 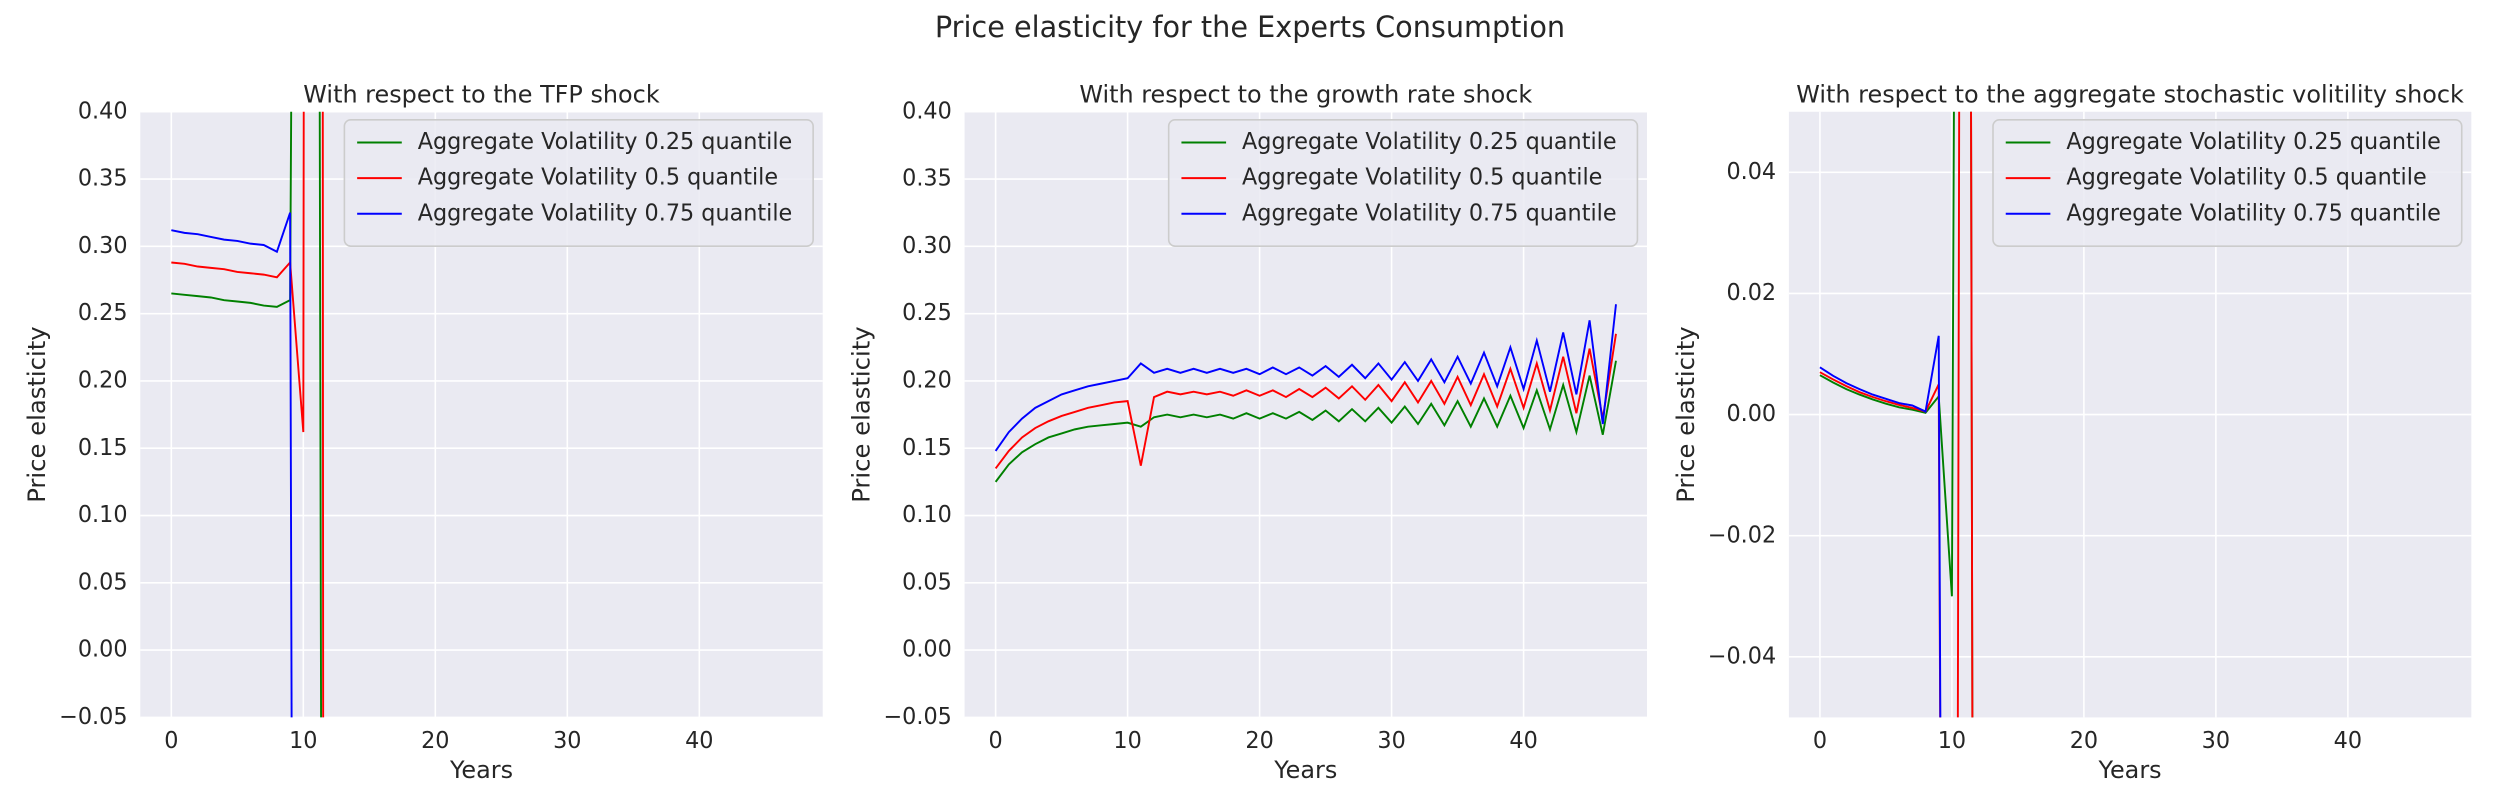 I want to click on chart-title: With respect to the TFP shock, so click(x=481, y=94).